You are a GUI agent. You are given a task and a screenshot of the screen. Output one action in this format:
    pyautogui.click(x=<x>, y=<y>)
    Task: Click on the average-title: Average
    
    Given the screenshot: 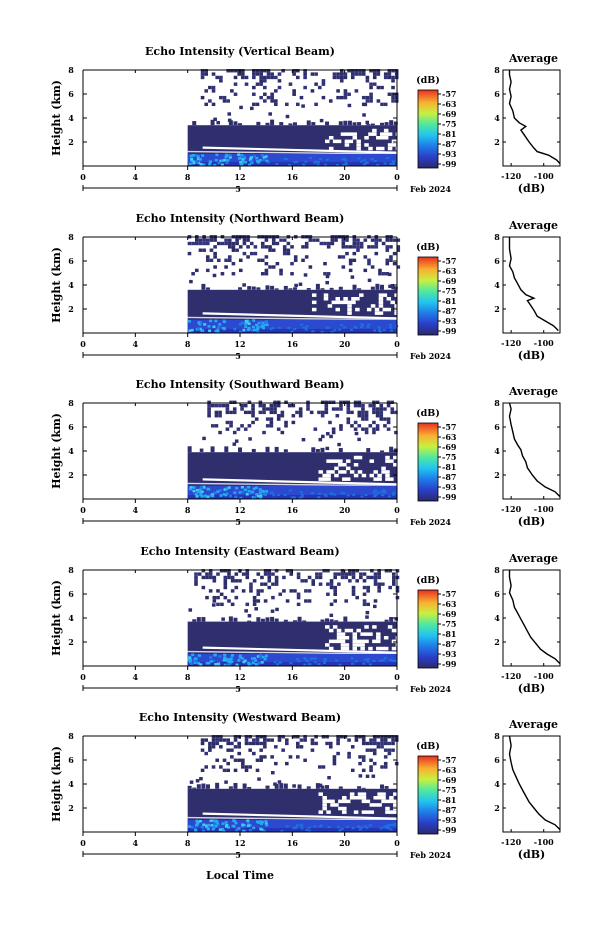 What is the action you would take?
    pyautogui.click(x=533, y=225)
    